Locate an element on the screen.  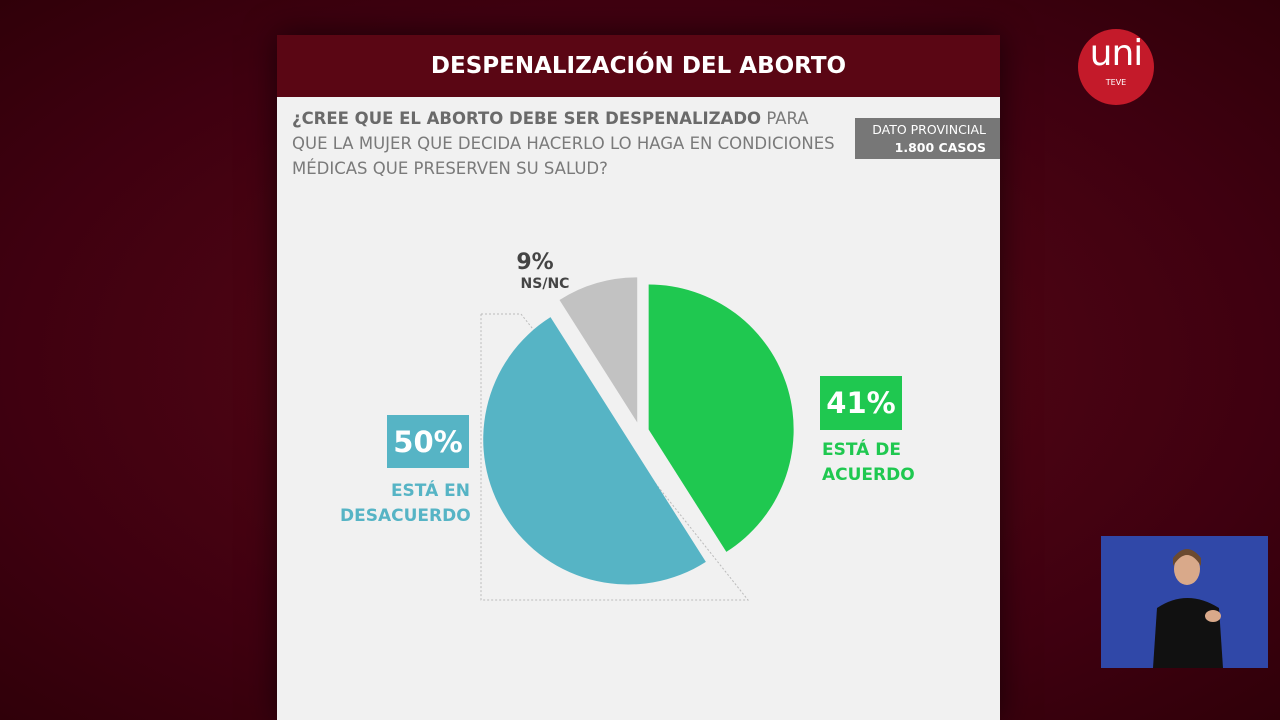
category-label: ESTÁ EN DESACUERDO is located at coordinates (405, 503).